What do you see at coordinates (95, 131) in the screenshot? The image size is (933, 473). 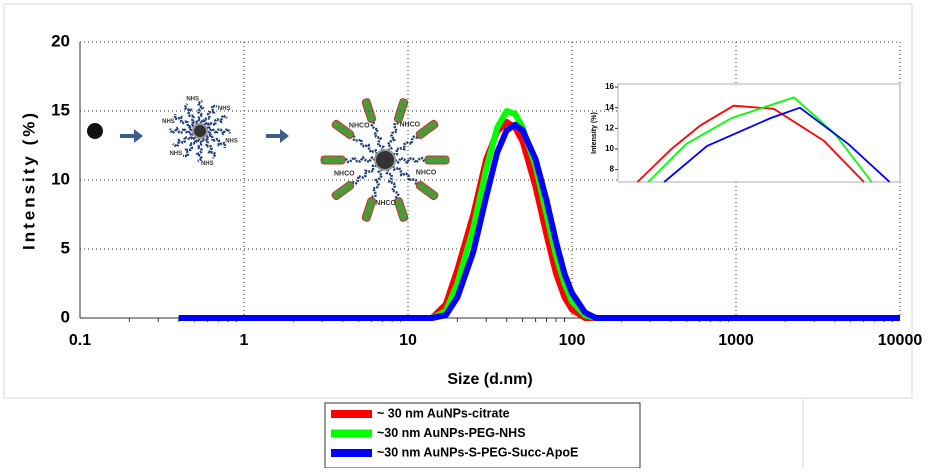 I see `particle-icon` at bounding box center [95, 131].